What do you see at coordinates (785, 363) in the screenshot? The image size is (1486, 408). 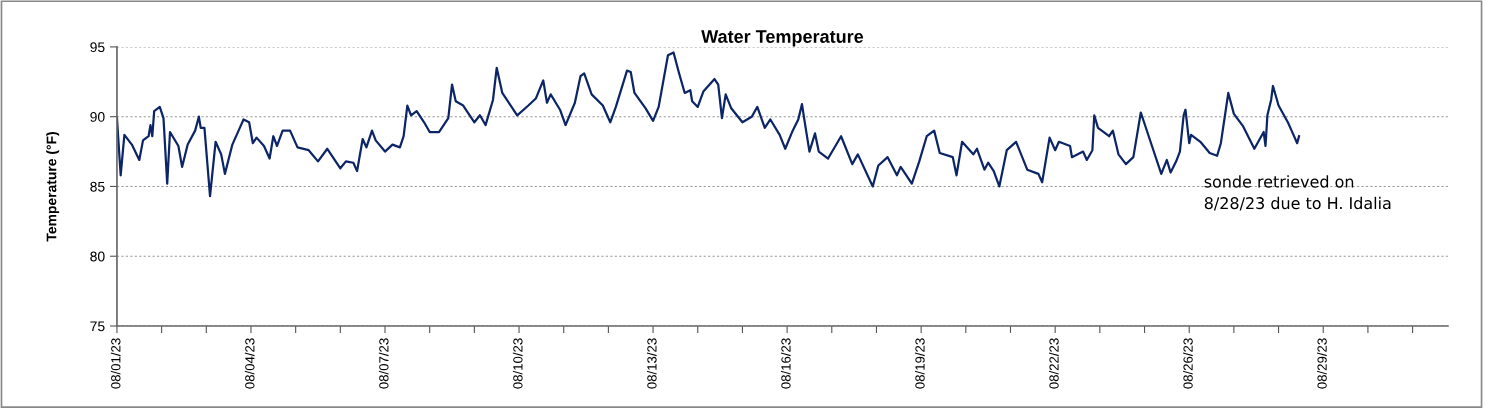 I see `x-tick-label: 08/16/23` at bounding box center [785, 363].